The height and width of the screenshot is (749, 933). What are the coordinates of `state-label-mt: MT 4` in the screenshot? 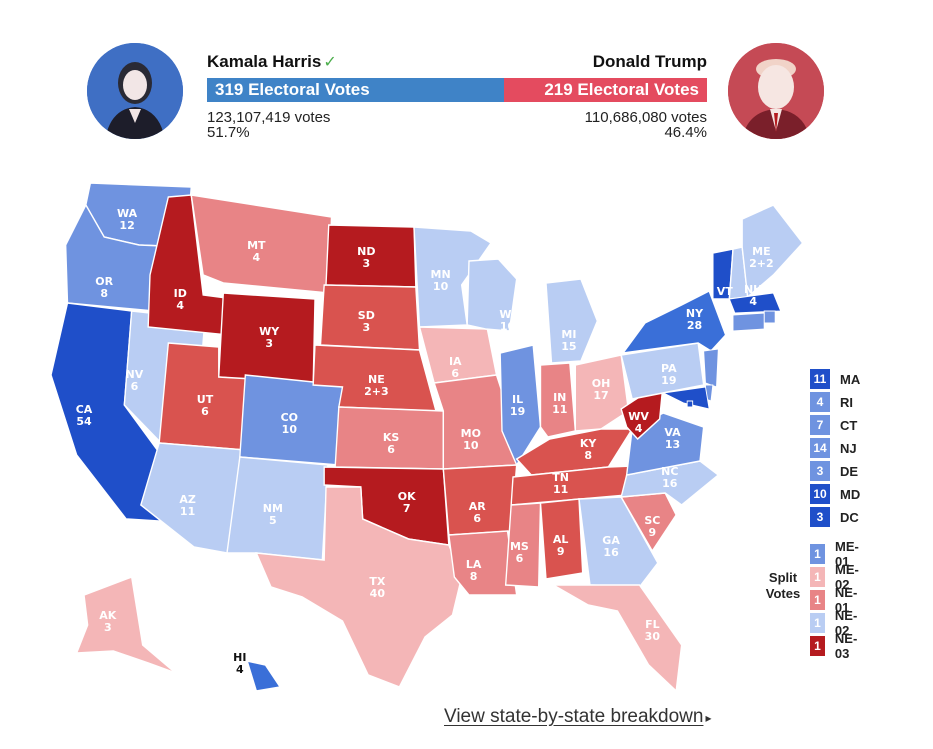 It's located at (256, 251).